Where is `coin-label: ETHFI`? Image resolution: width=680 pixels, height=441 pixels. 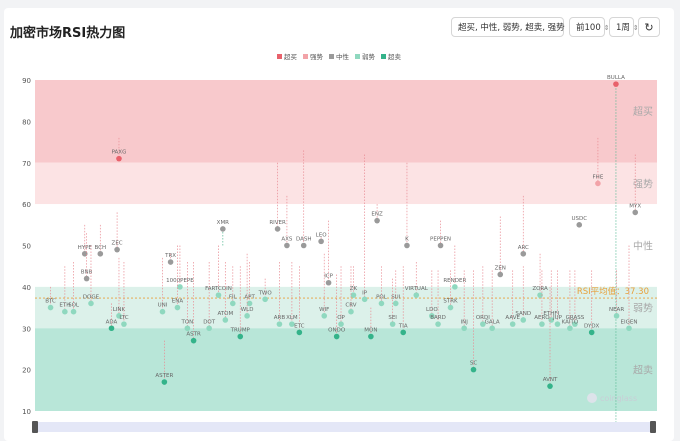
coin-label: ETHFI is located at coordinates (551, 314).